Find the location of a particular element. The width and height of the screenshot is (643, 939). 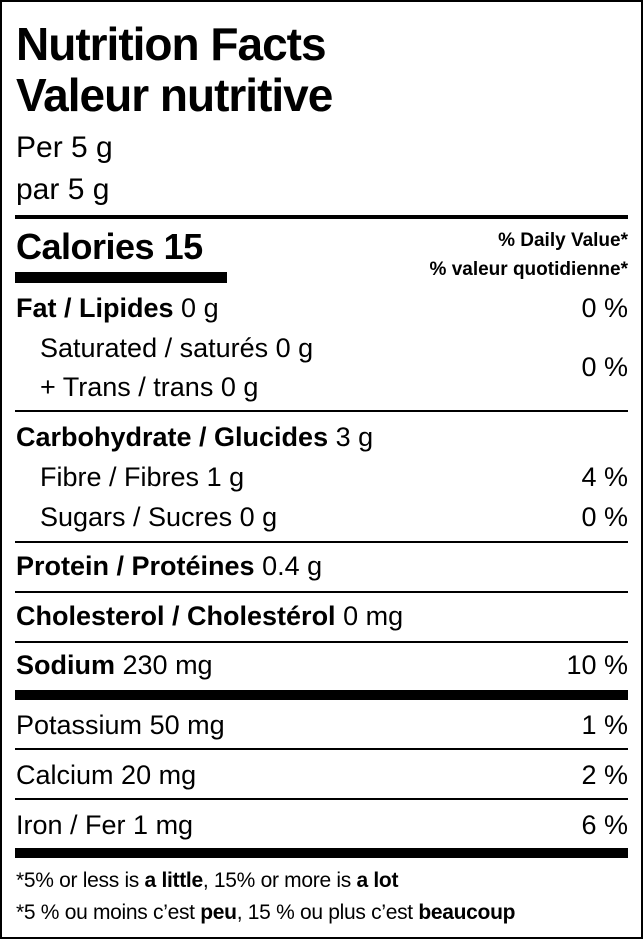

footnote-text: , 15% or more is is located at coordinates (279, 880).